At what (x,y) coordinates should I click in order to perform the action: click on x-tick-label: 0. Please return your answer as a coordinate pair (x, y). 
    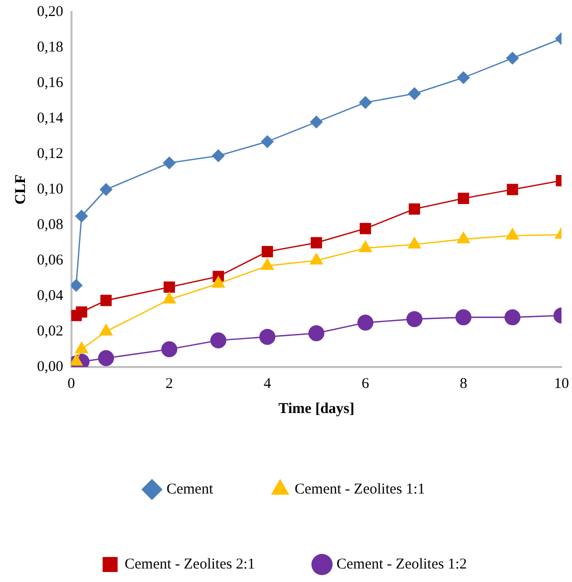
    Looking at the image, I should click on (71, 384).